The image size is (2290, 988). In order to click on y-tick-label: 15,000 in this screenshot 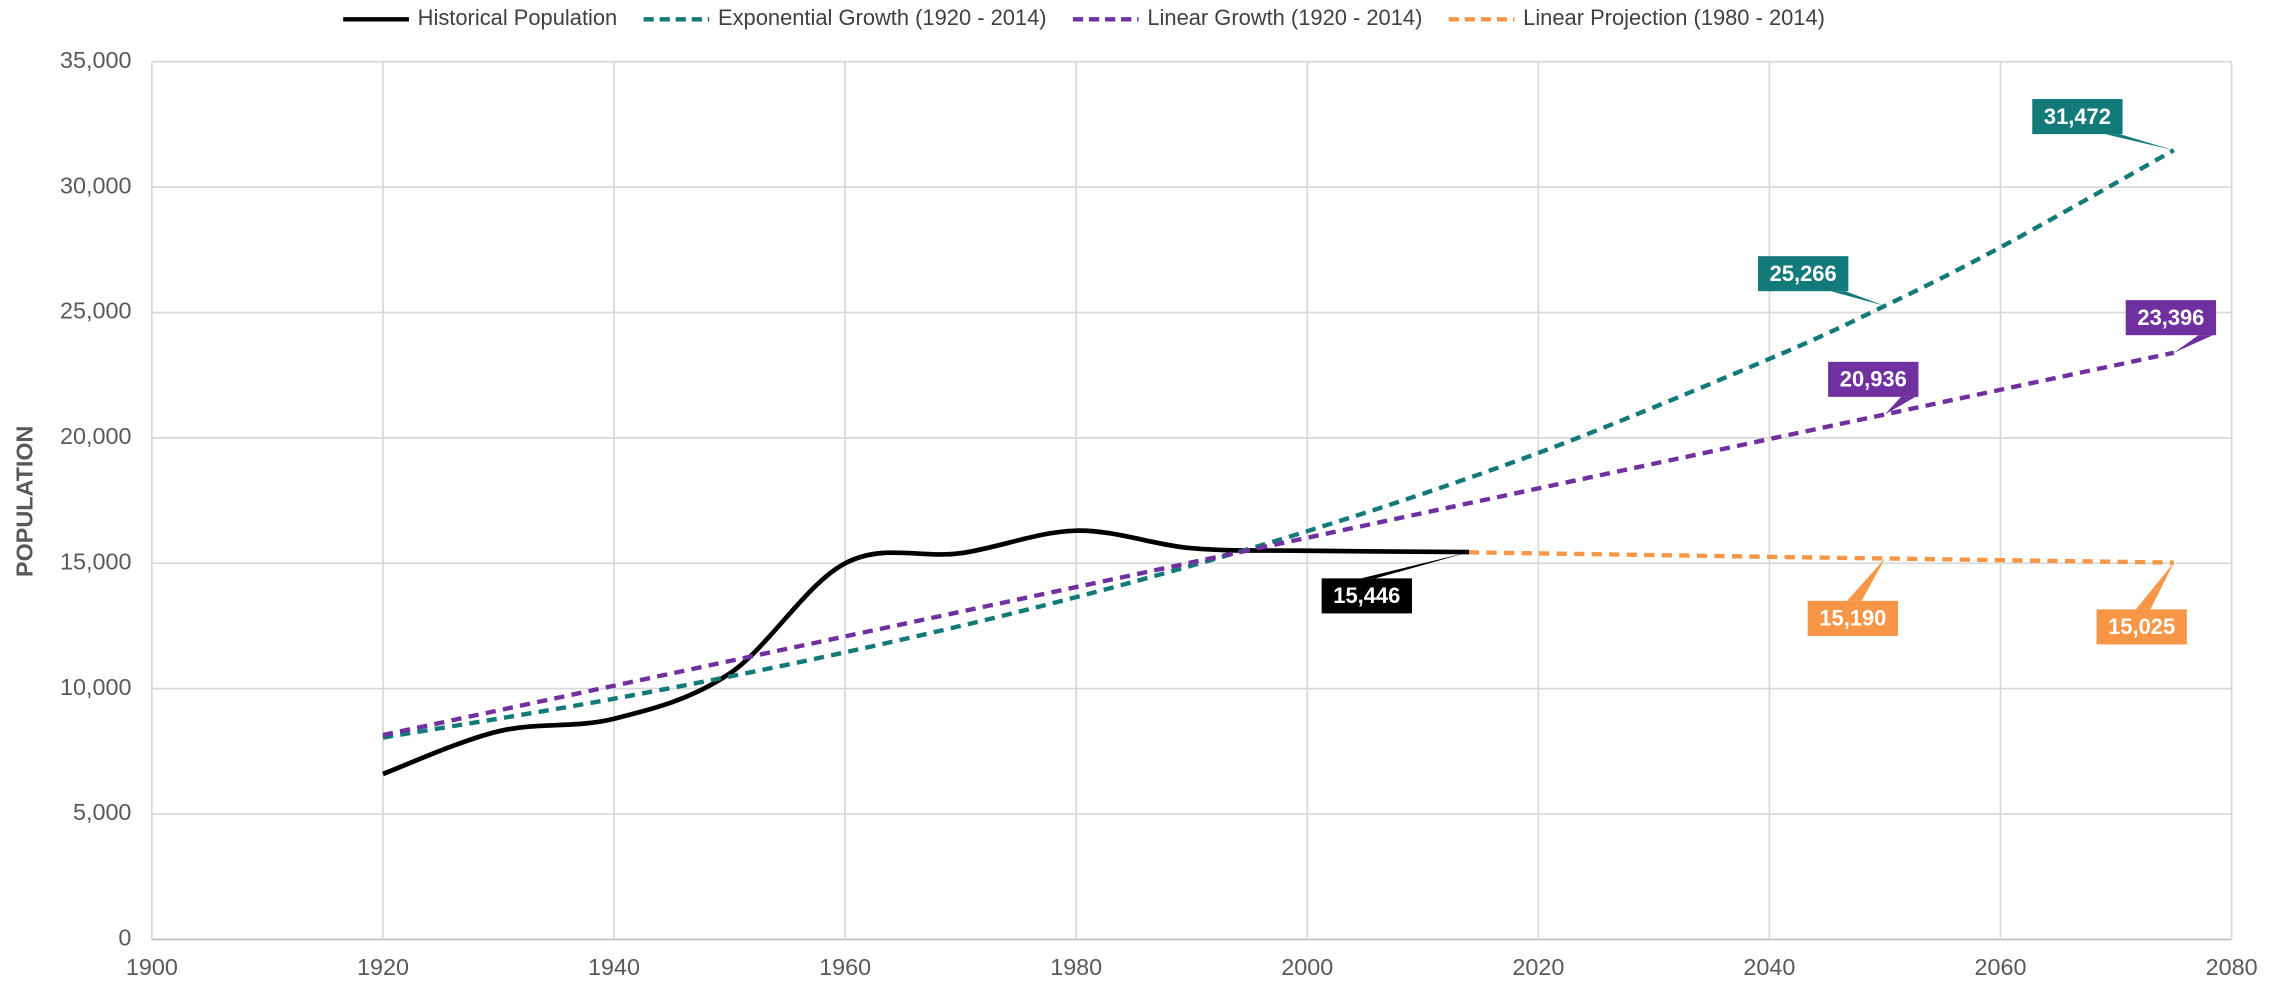, I will do `click(95, 561)`.